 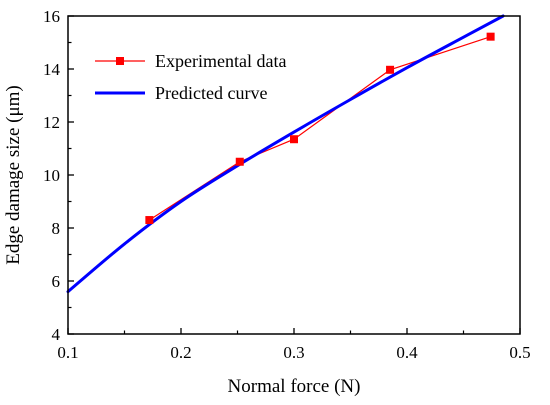 What do you see at coordinates (13, 175) in the screenshot?
I see `y-axis-title: Edge damage size (μm)` at bounding box center [13, 175].